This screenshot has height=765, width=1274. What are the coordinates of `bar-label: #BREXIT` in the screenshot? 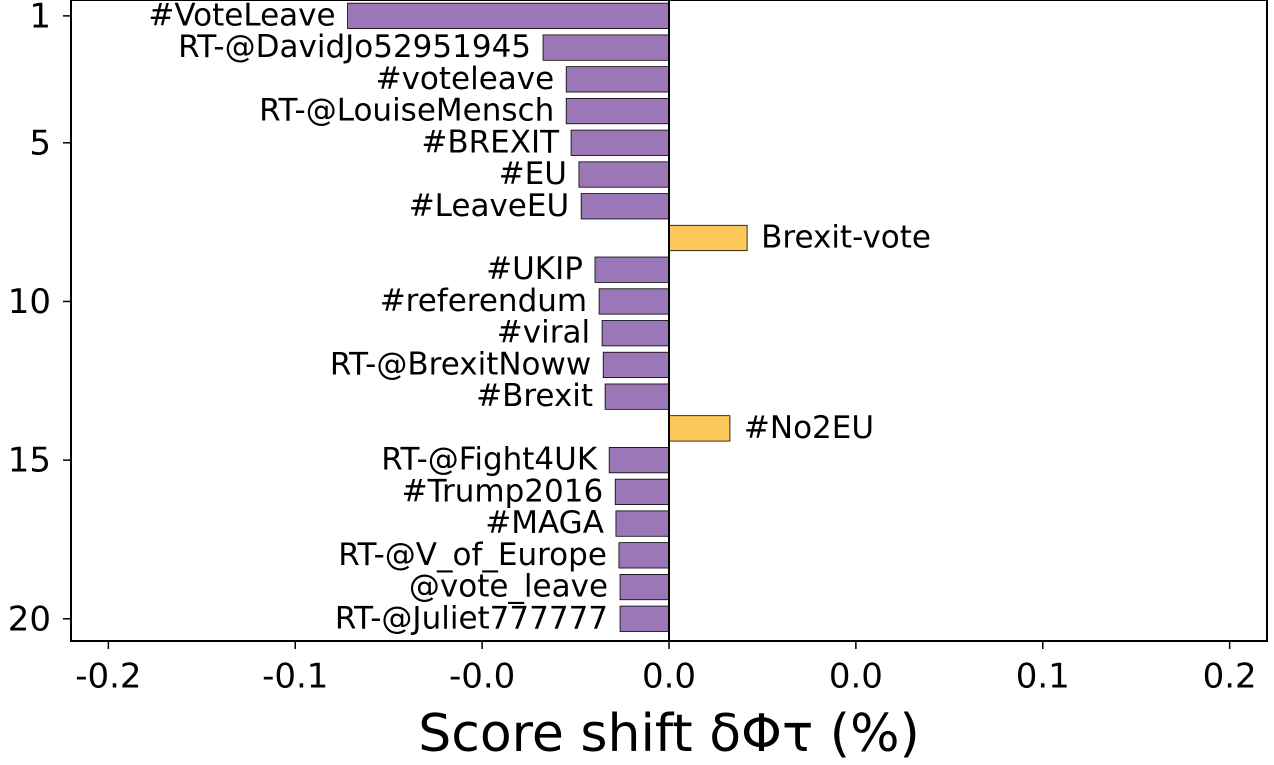 It's located at (490, 142).